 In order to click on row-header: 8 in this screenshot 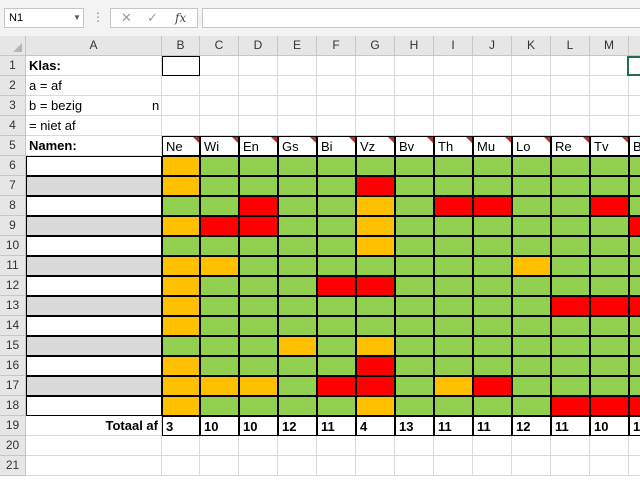, I will do `click(13, 206)`.